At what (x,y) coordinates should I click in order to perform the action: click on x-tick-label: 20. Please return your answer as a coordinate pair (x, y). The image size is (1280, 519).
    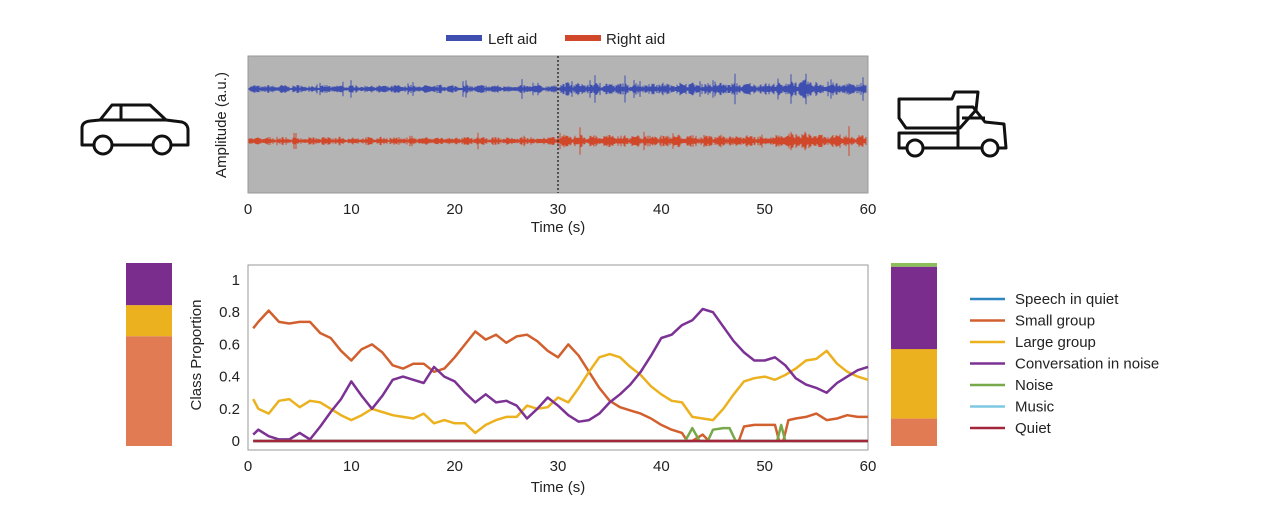
    Looking at the image, I should click on (454, 466).